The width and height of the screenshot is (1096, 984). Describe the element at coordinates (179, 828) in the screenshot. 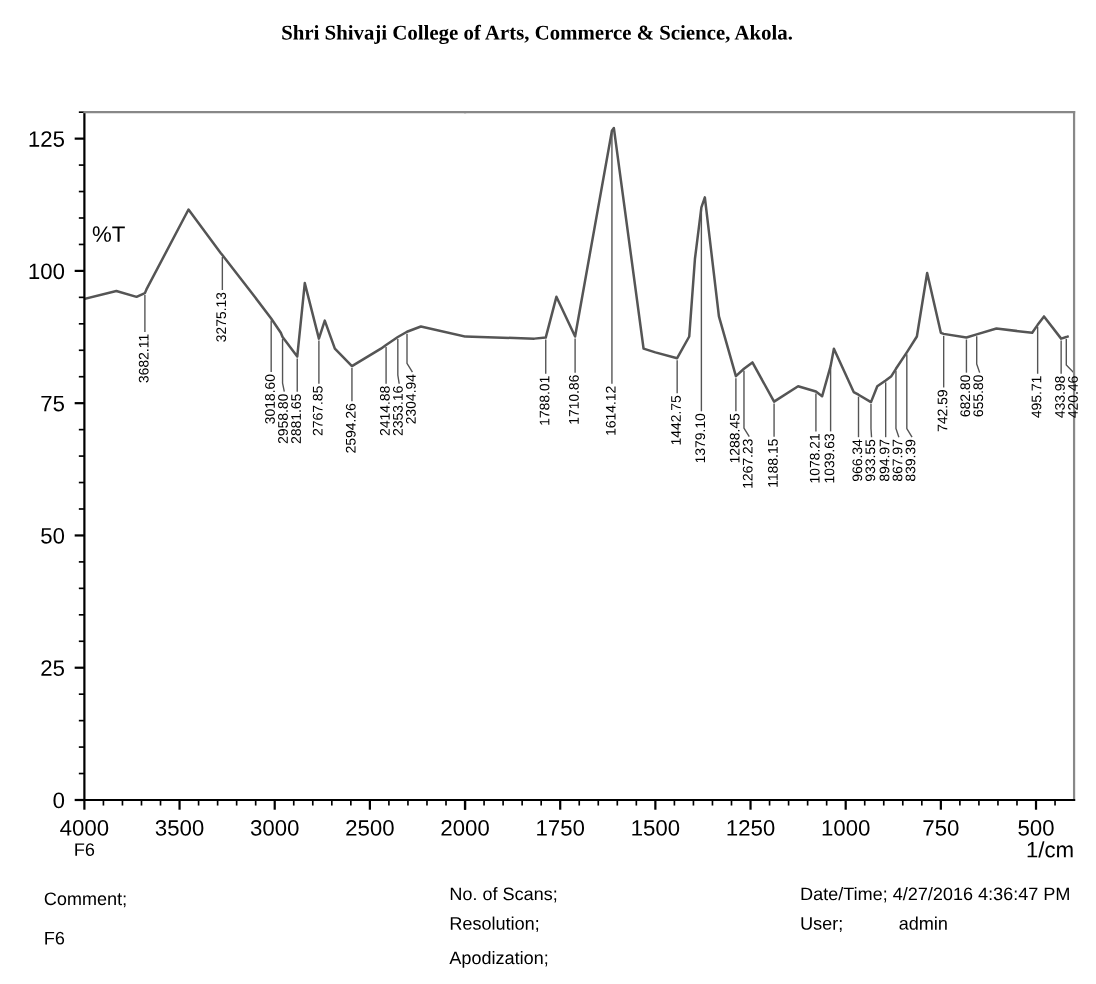

I see `x-tick-label: 3500` at that location.